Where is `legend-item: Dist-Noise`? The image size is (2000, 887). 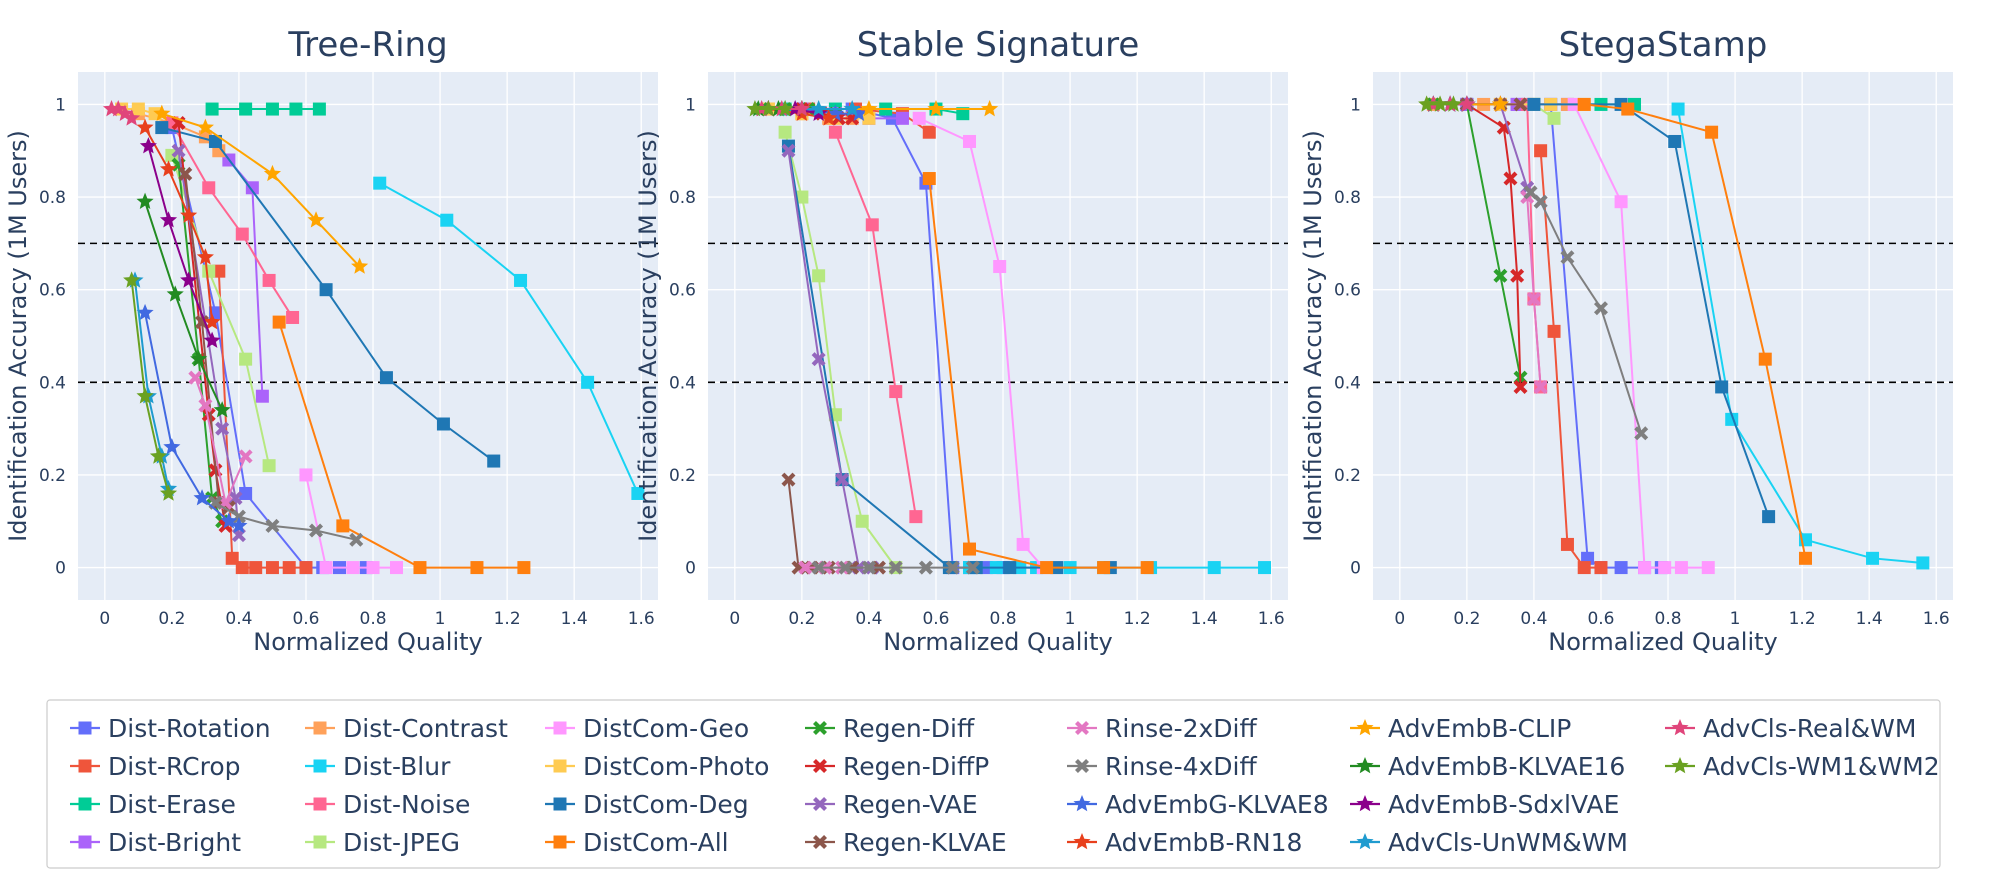 legend-item: Dist-Noise is located at coordinates (387, 804).